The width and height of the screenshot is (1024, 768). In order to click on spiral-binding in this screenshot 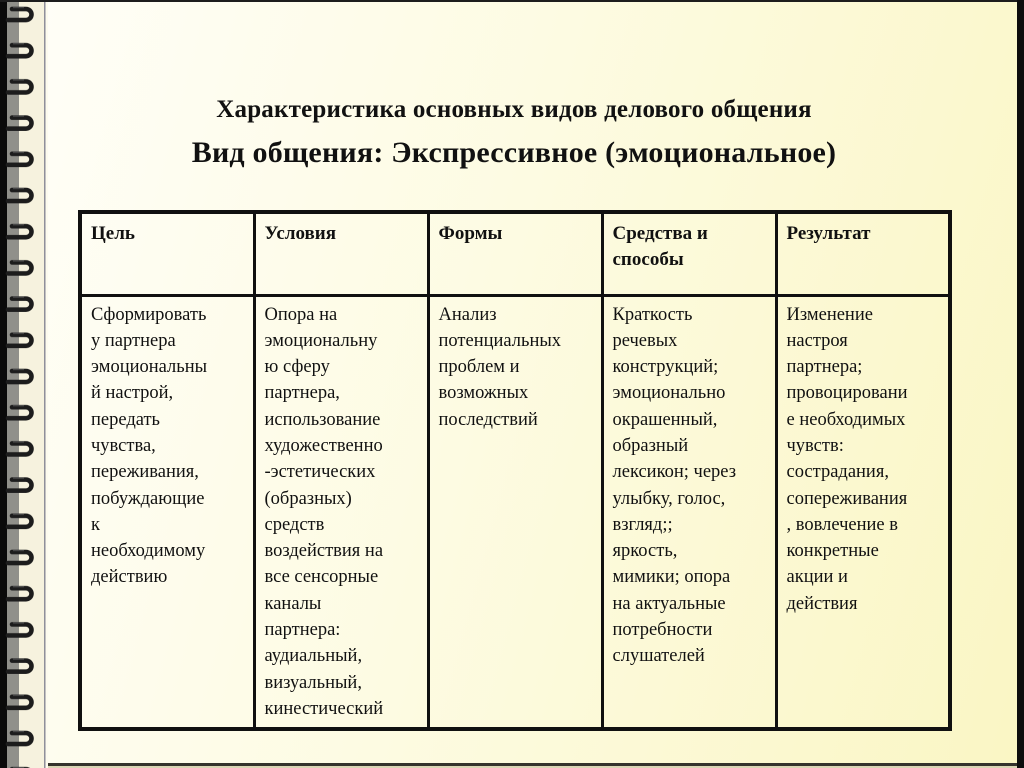, I will do `click(24, 384)`.